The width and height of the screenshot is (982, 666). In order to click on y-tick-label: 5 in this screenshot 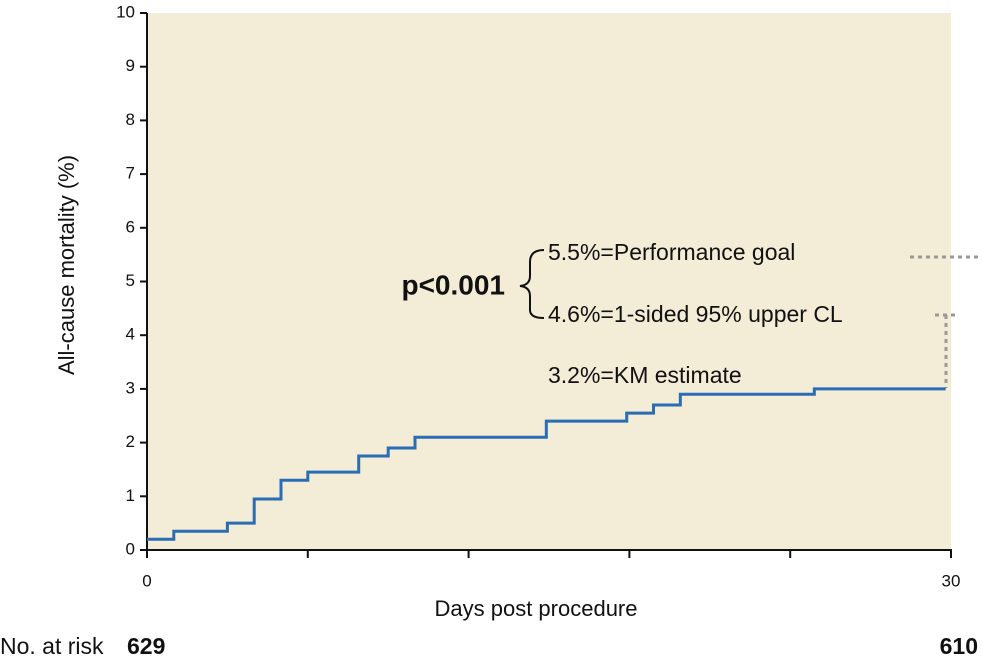, I will do `click(130, 280)`.